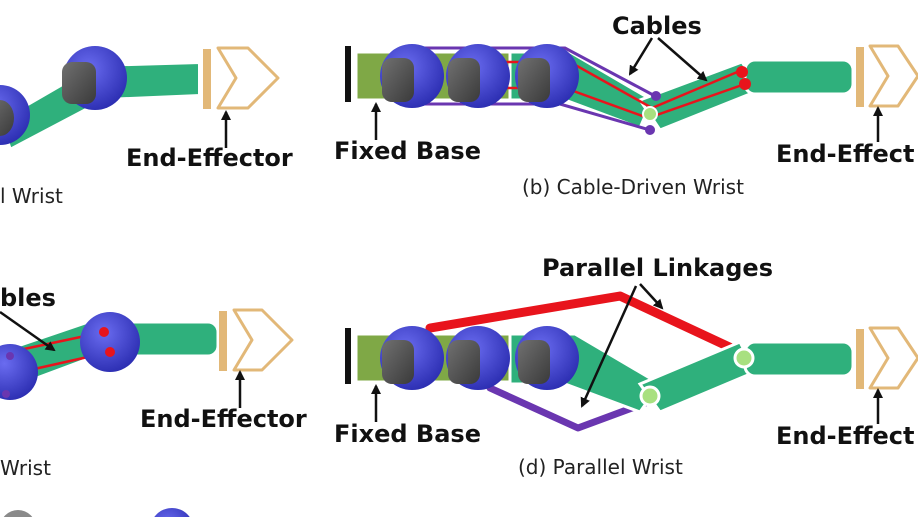 The height and width of the screenshot is (517, 918). What do you see at coordinates (657, 268) in the screenshot?
I see `label-parallel-linkages: Parallel Linkages` at bounding box center [657, 268].